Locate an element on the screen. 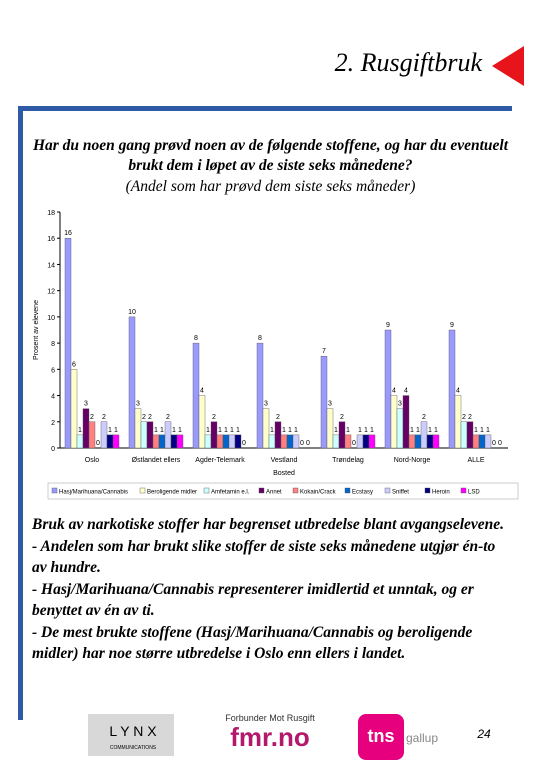 The image size is (540, 780). legend-label: Beroligende midler is located at coordinates (172, 493).